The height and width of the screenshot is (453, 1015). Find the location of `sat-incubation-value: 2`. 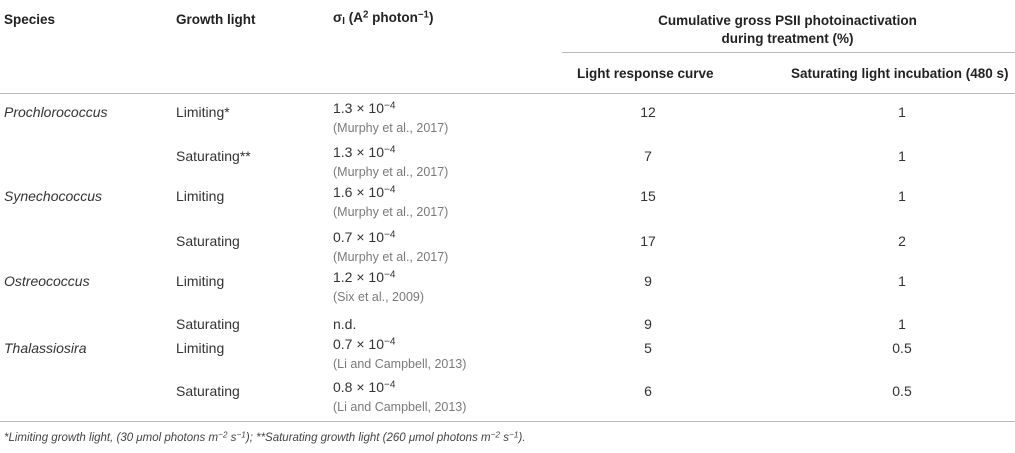

sat-incubation-value: 2 is located at coordinates (902, 241).